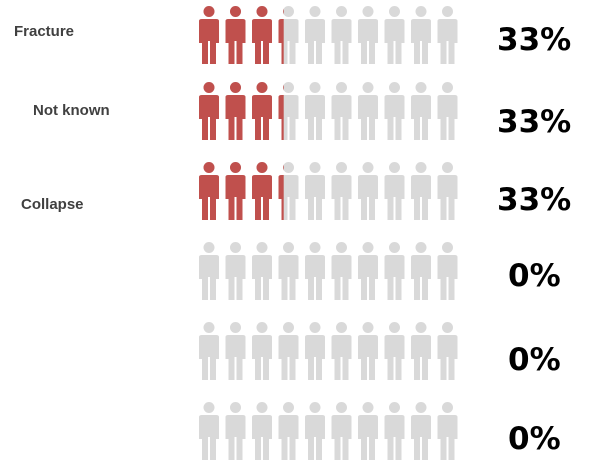  Describe the element at coordinates (71, 110) in the screenshot. I see `row-label-not-known: Not known` at that location.